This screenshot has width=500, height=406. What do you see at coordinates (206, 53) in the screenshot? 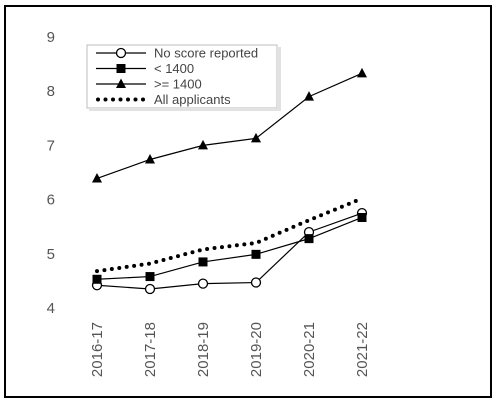
I see `legend-label: No score reported` at bounding box center [206, 53].